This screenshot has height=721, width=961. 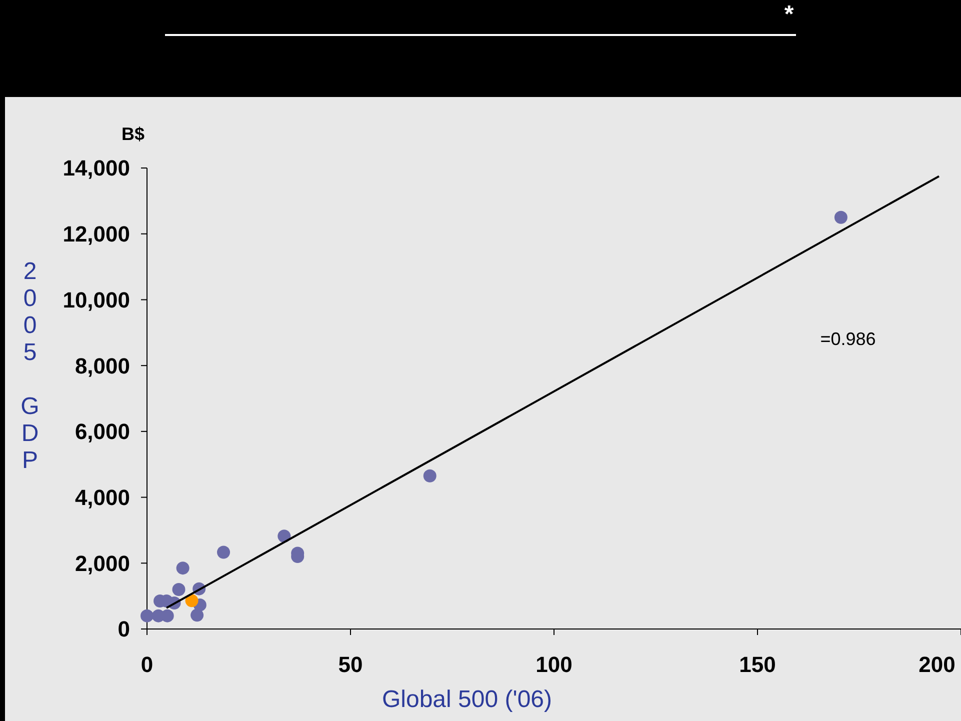 What do you see at coordinates (30, 366) in the screenshot?
I see `y-axis-title: 2005 GDP` at bounding box center [30, 366].